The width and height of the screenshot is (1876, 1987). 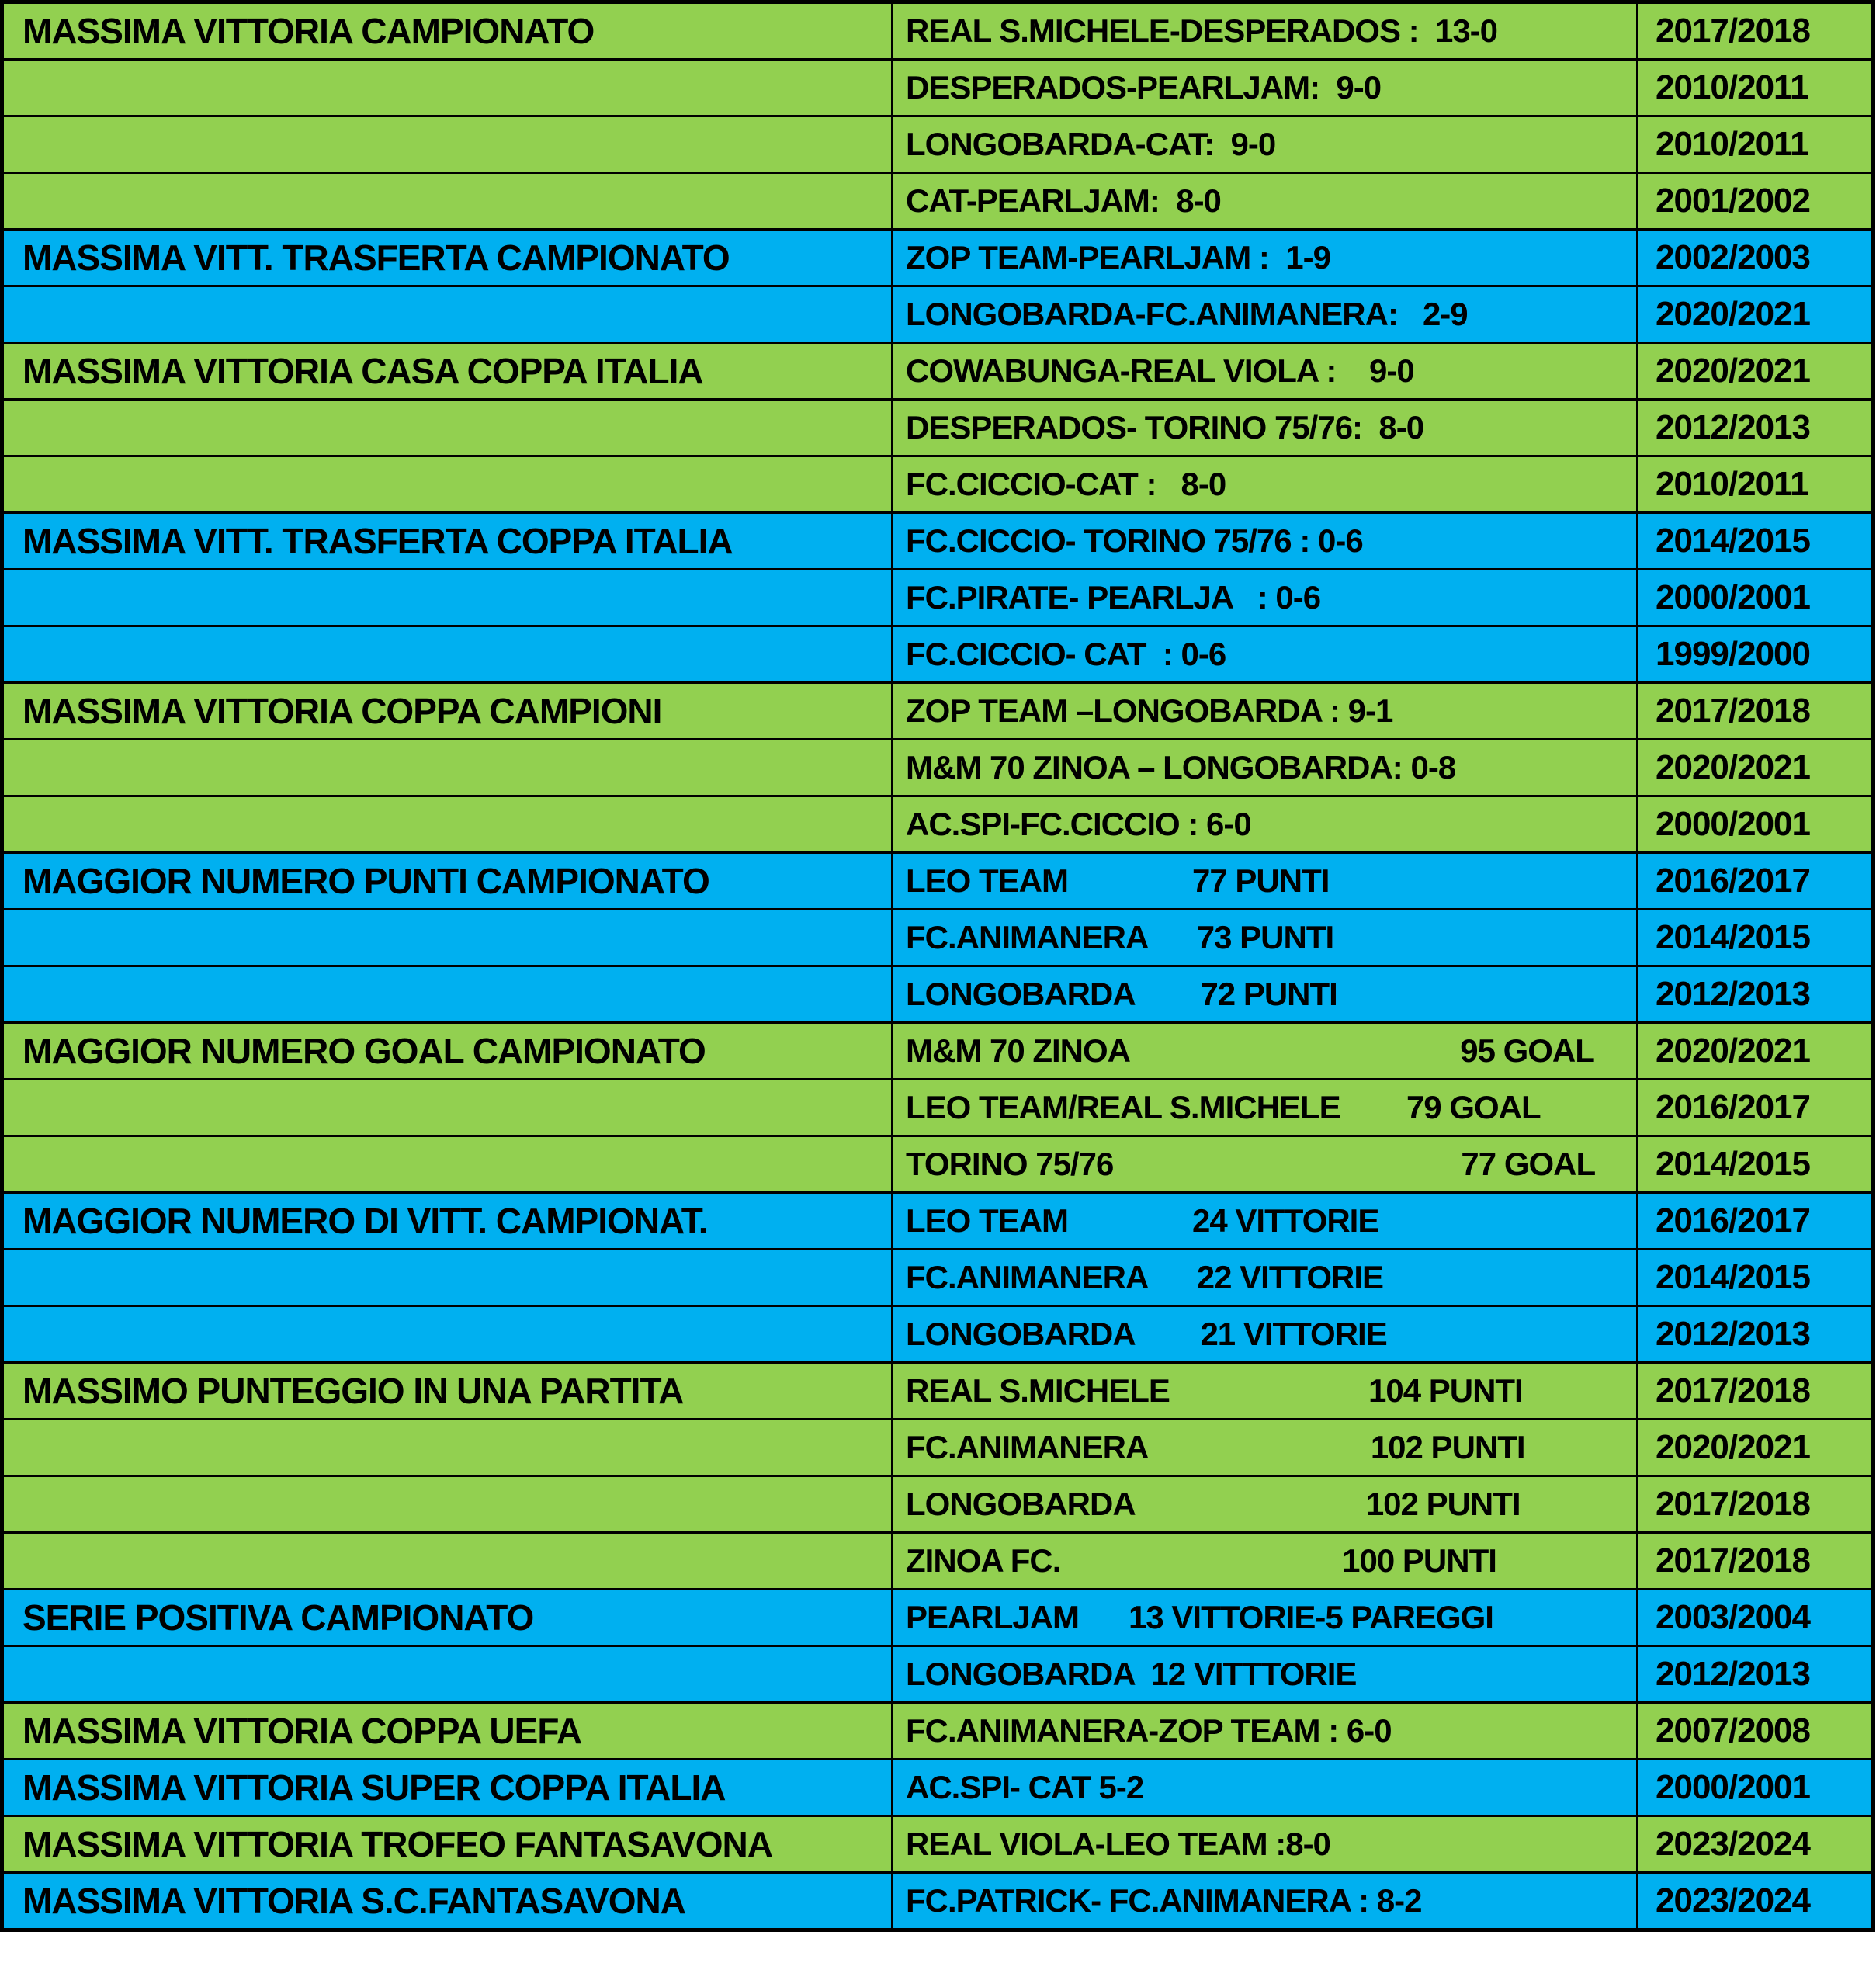 I want to click on record-cell: LONGOBARDA 102 PUNTI, so click(x=1264, y=1504).